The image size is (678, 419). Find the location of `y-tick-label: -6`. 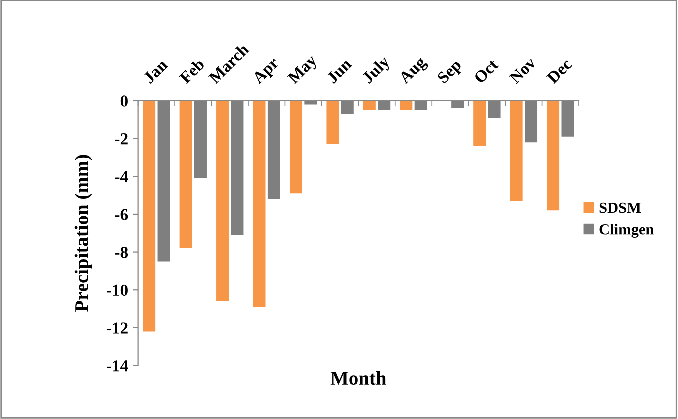

y-tick-label: -6 is located at coordinates (121, 214).